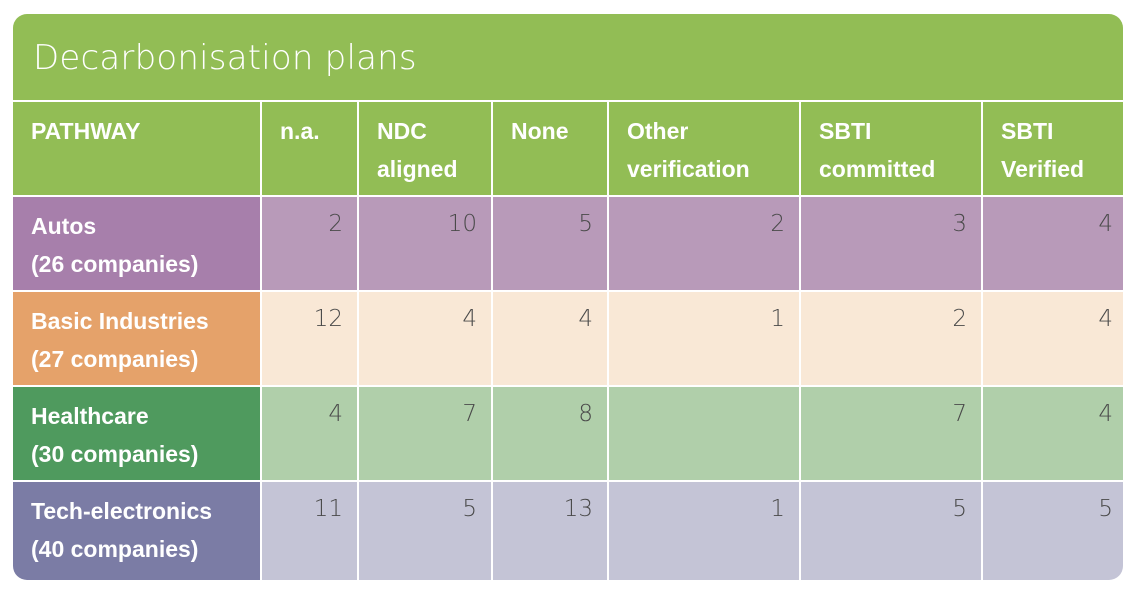  Describe the element at coordinates (309, 148) in the screenshot. I see `column-header: n.a.` at that location.